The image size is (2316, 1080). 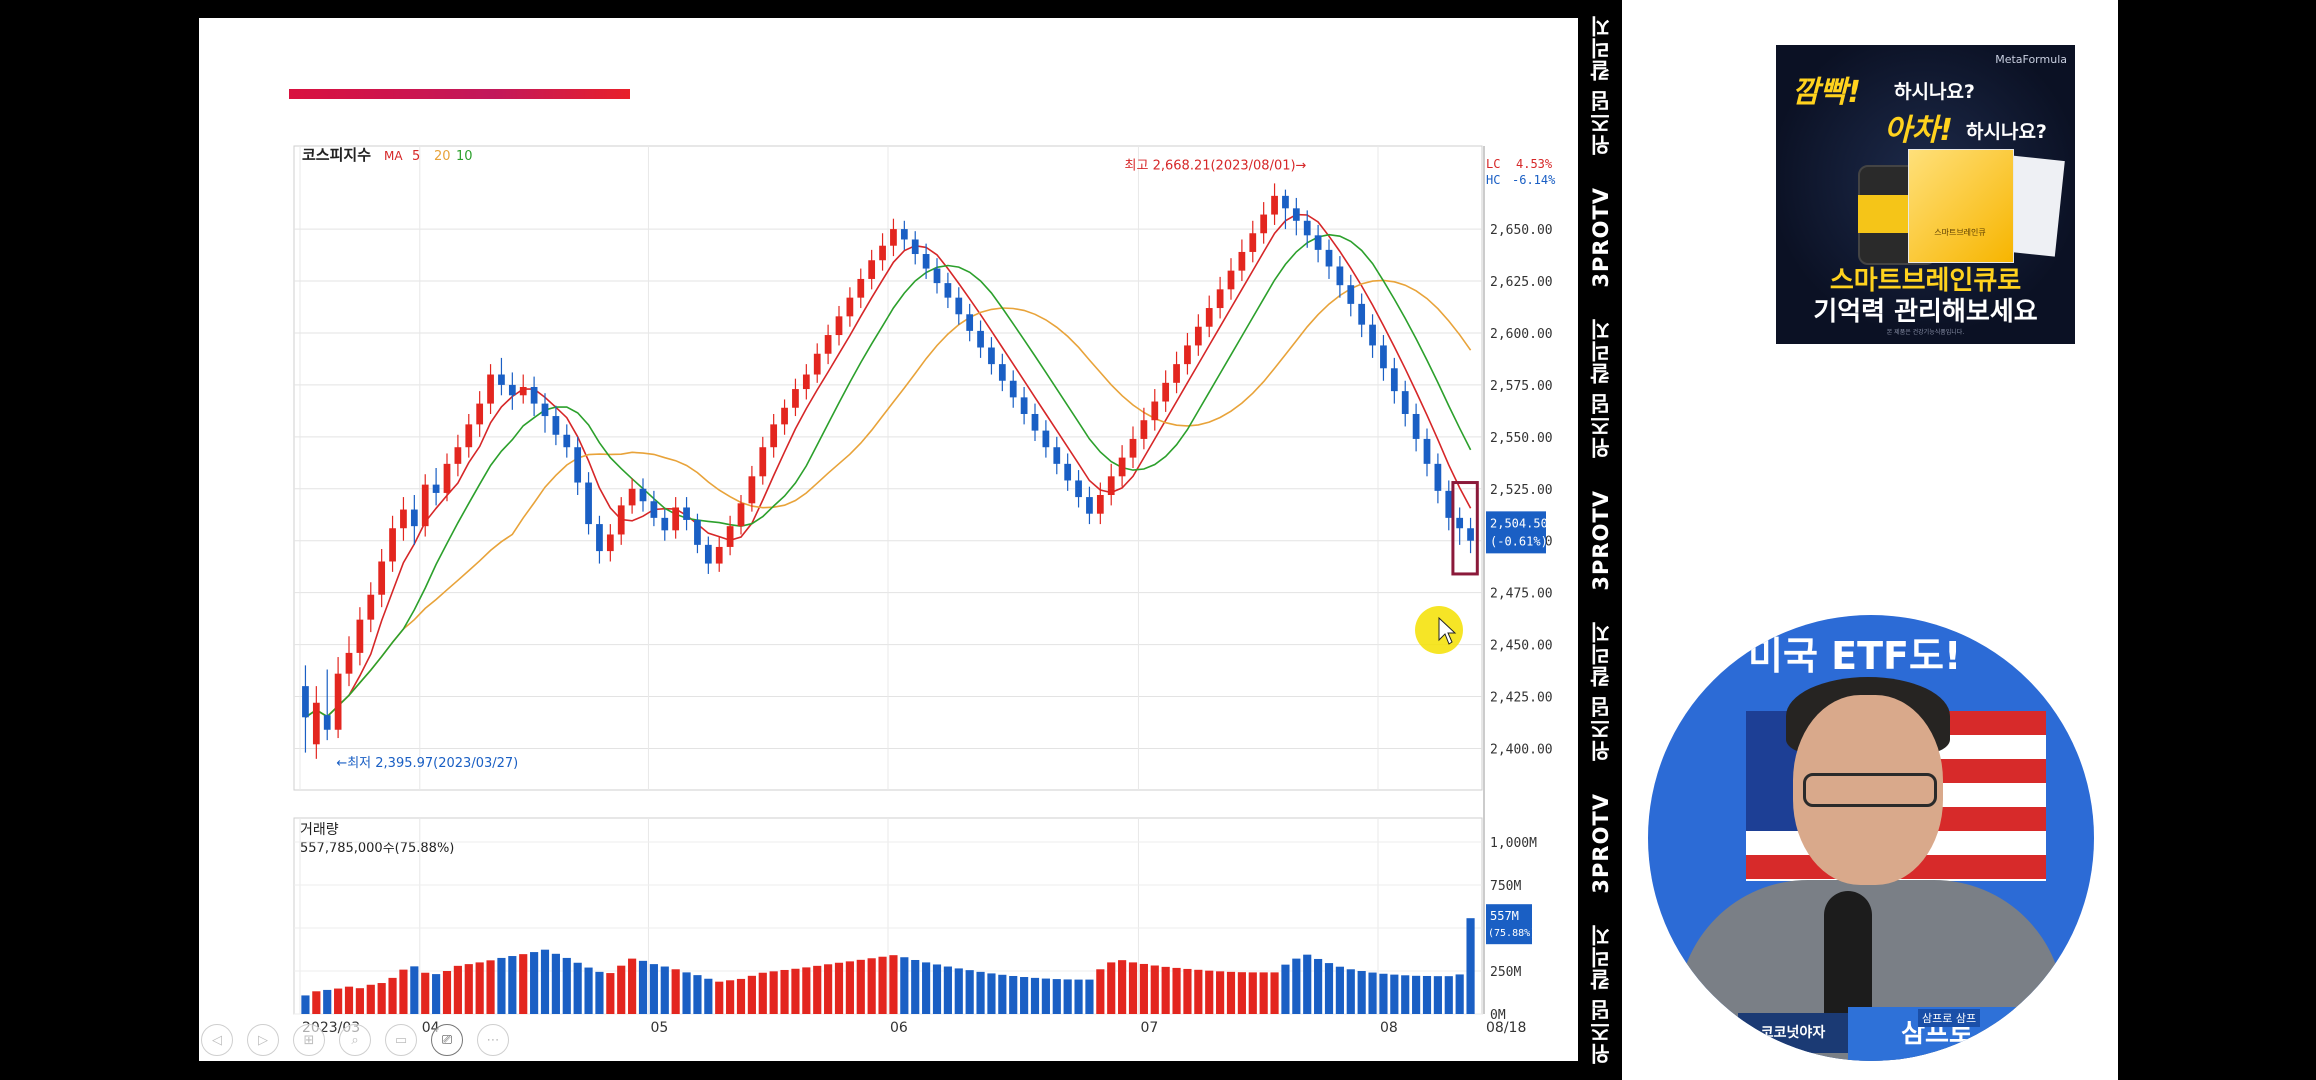 What do you see at coordinates (1855, 656) in the screenshot?
I see `backdrop-sign-text: 미국 ETF도!` at bounding box center [1855, 656].